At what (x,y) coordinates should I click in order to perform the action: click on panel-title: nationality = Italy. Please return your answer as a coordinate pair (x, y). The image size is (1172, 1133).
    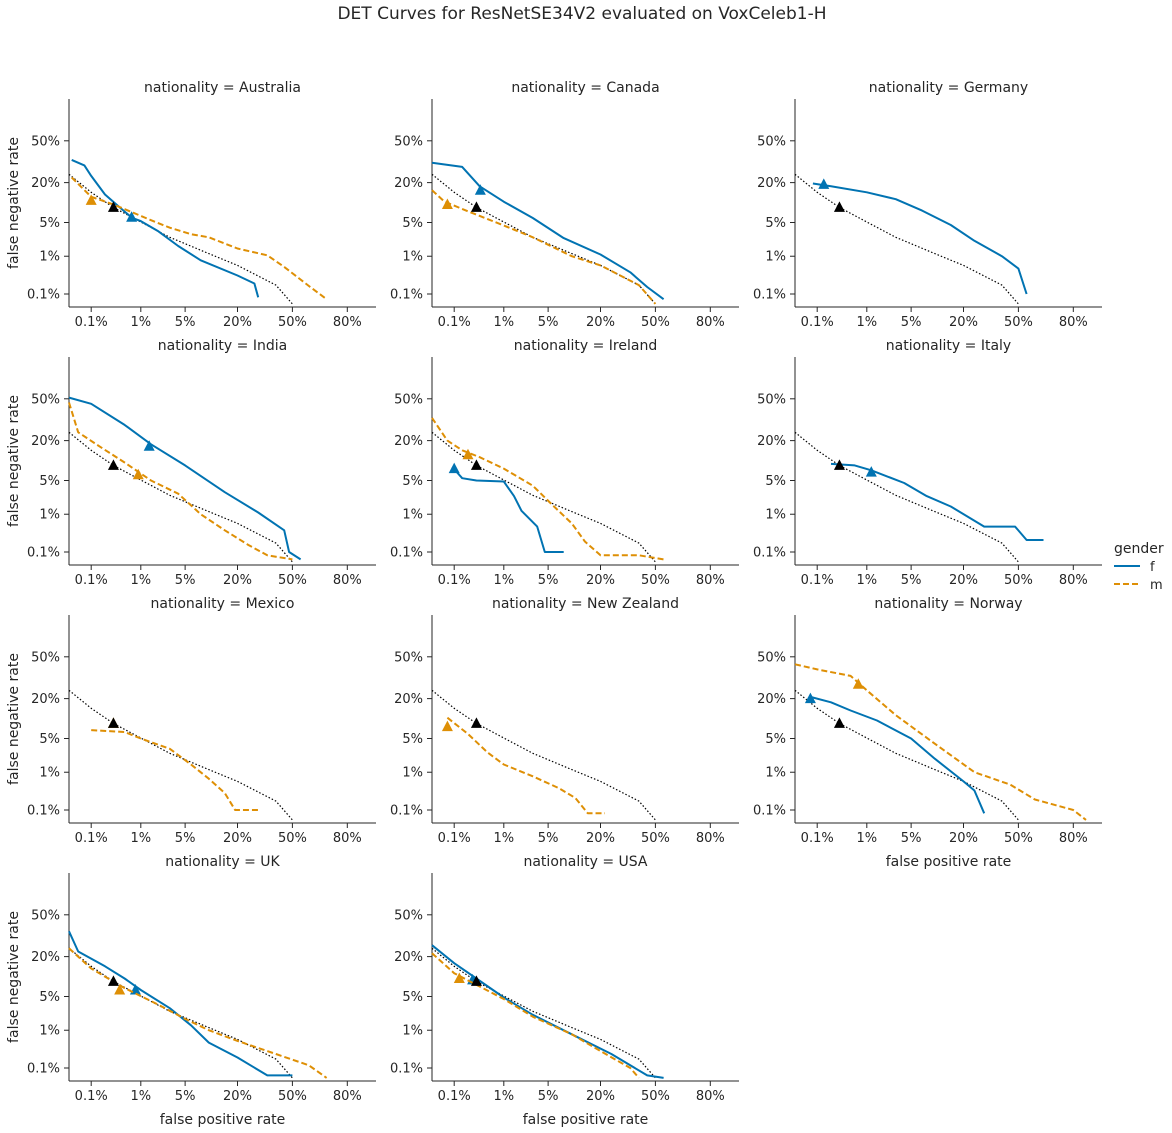
    Looking at the image, I should click on (948, 346).